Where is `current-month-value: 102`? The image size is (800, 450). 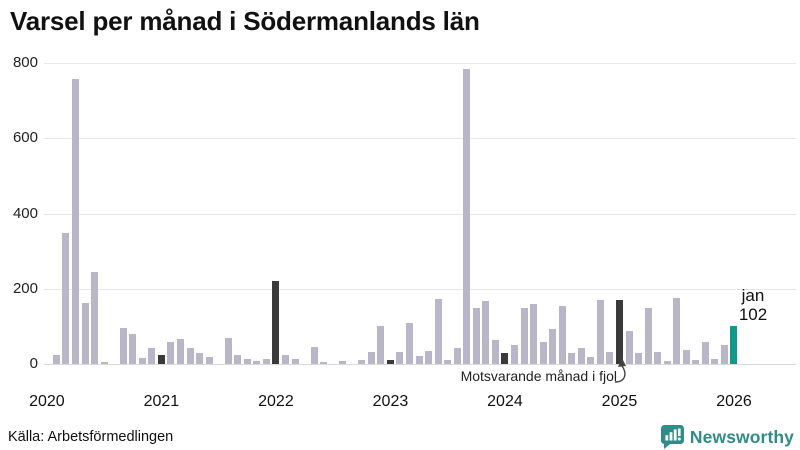 current-month-value: 102 is located at coordinates (753, 314).